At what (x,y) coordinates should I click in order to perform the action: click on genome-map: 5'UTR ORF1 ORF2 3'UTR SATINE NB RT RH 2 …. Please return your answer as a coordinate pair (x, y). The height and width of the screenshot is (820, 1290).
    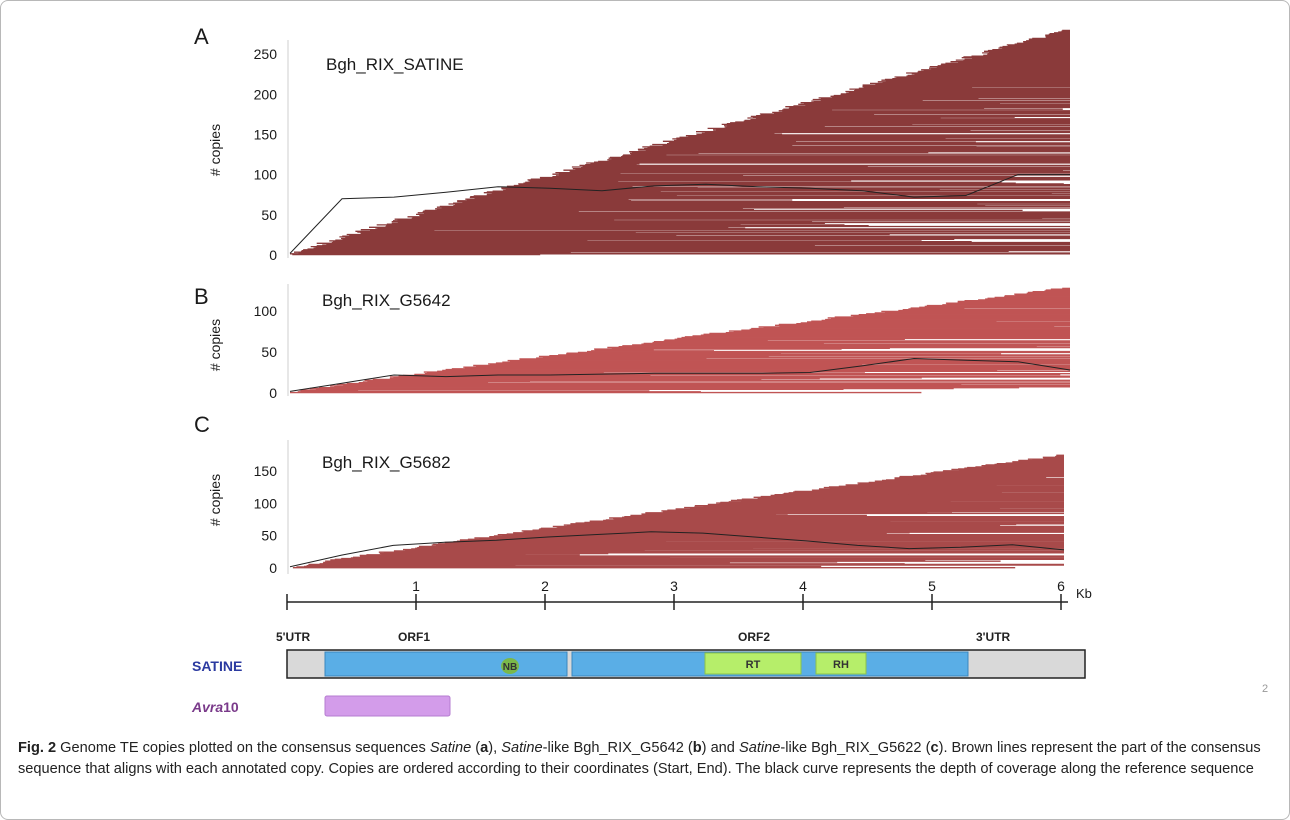
    Looking at the image, I should click on (729, 673).